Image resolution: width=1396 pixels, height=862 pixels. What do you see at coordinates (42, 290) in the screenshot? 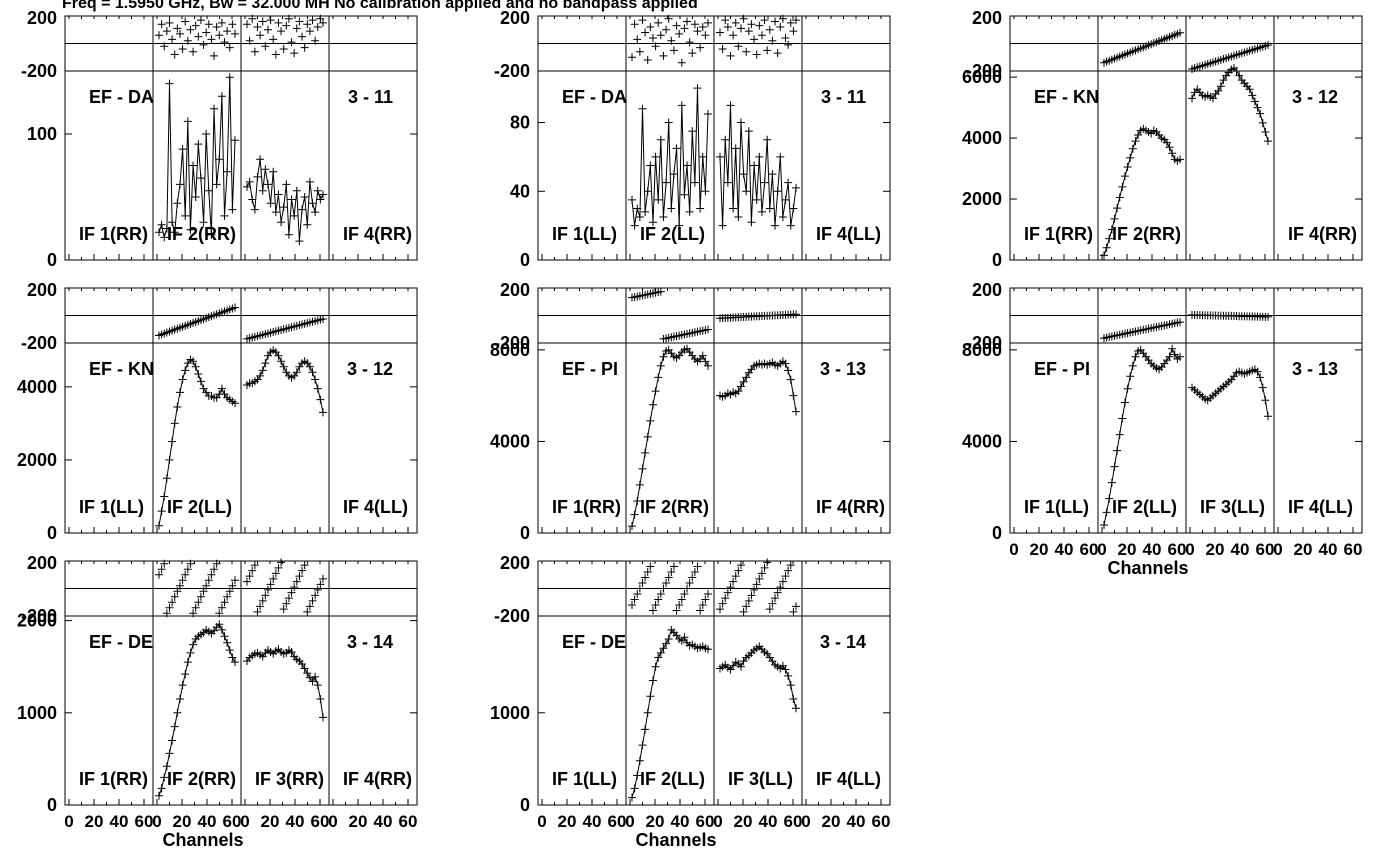
I see `phase-tick-label: 200` at bounding box center [42, 290].